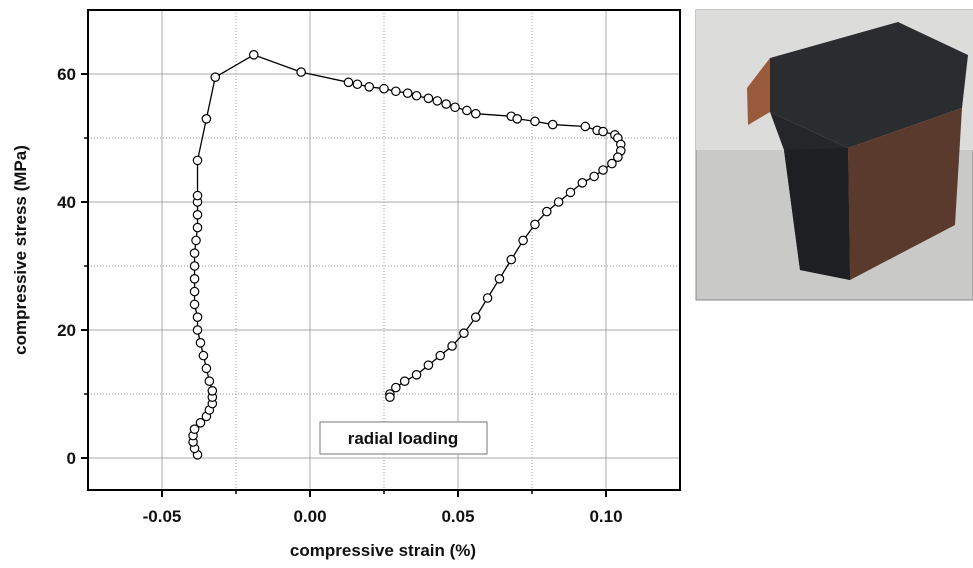 The width and height of the screenshot is (973, 568). Describe the element at coordinates (66, 330) in the screenshot. I see `y-tick-label: 20` at that location.